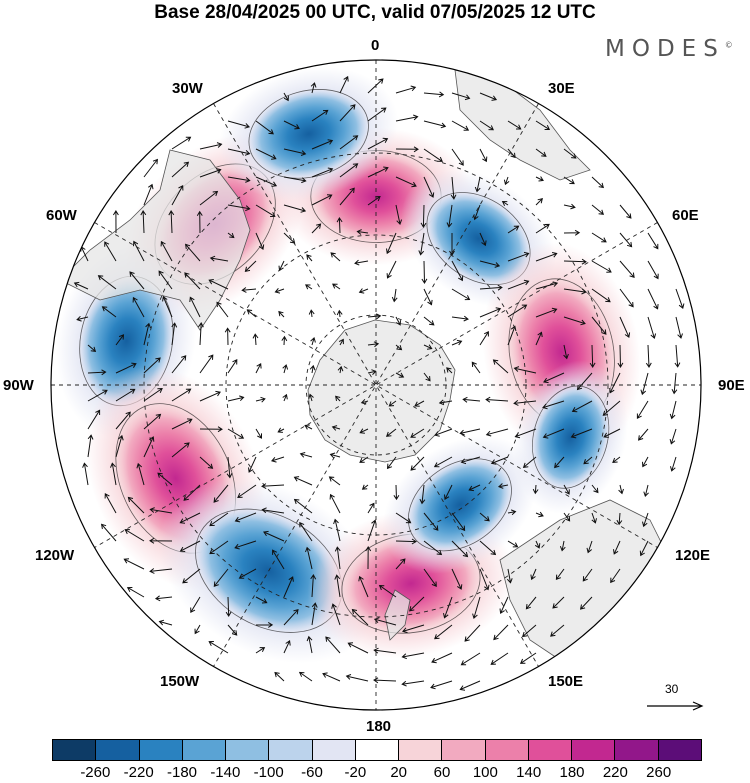 Image resolution: width=750 pixels, height=783 pixels. I want to click on south-america, so click(155, 240).